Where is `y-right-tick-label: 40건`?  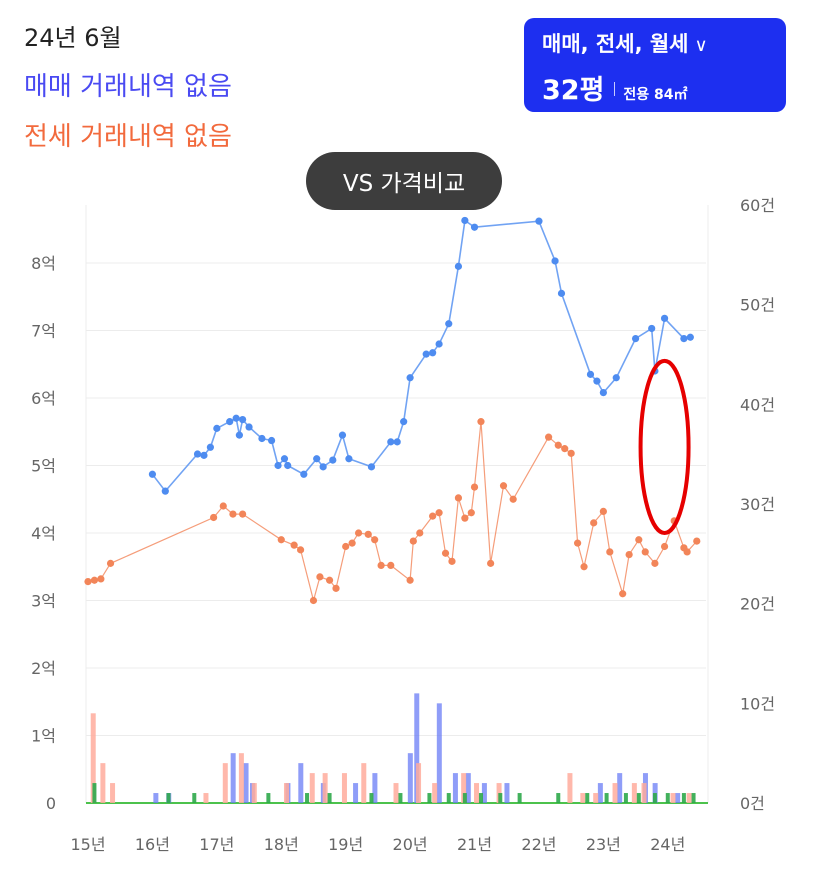 y-right-tick-label: 40건 is located at coordinates (757, 404).